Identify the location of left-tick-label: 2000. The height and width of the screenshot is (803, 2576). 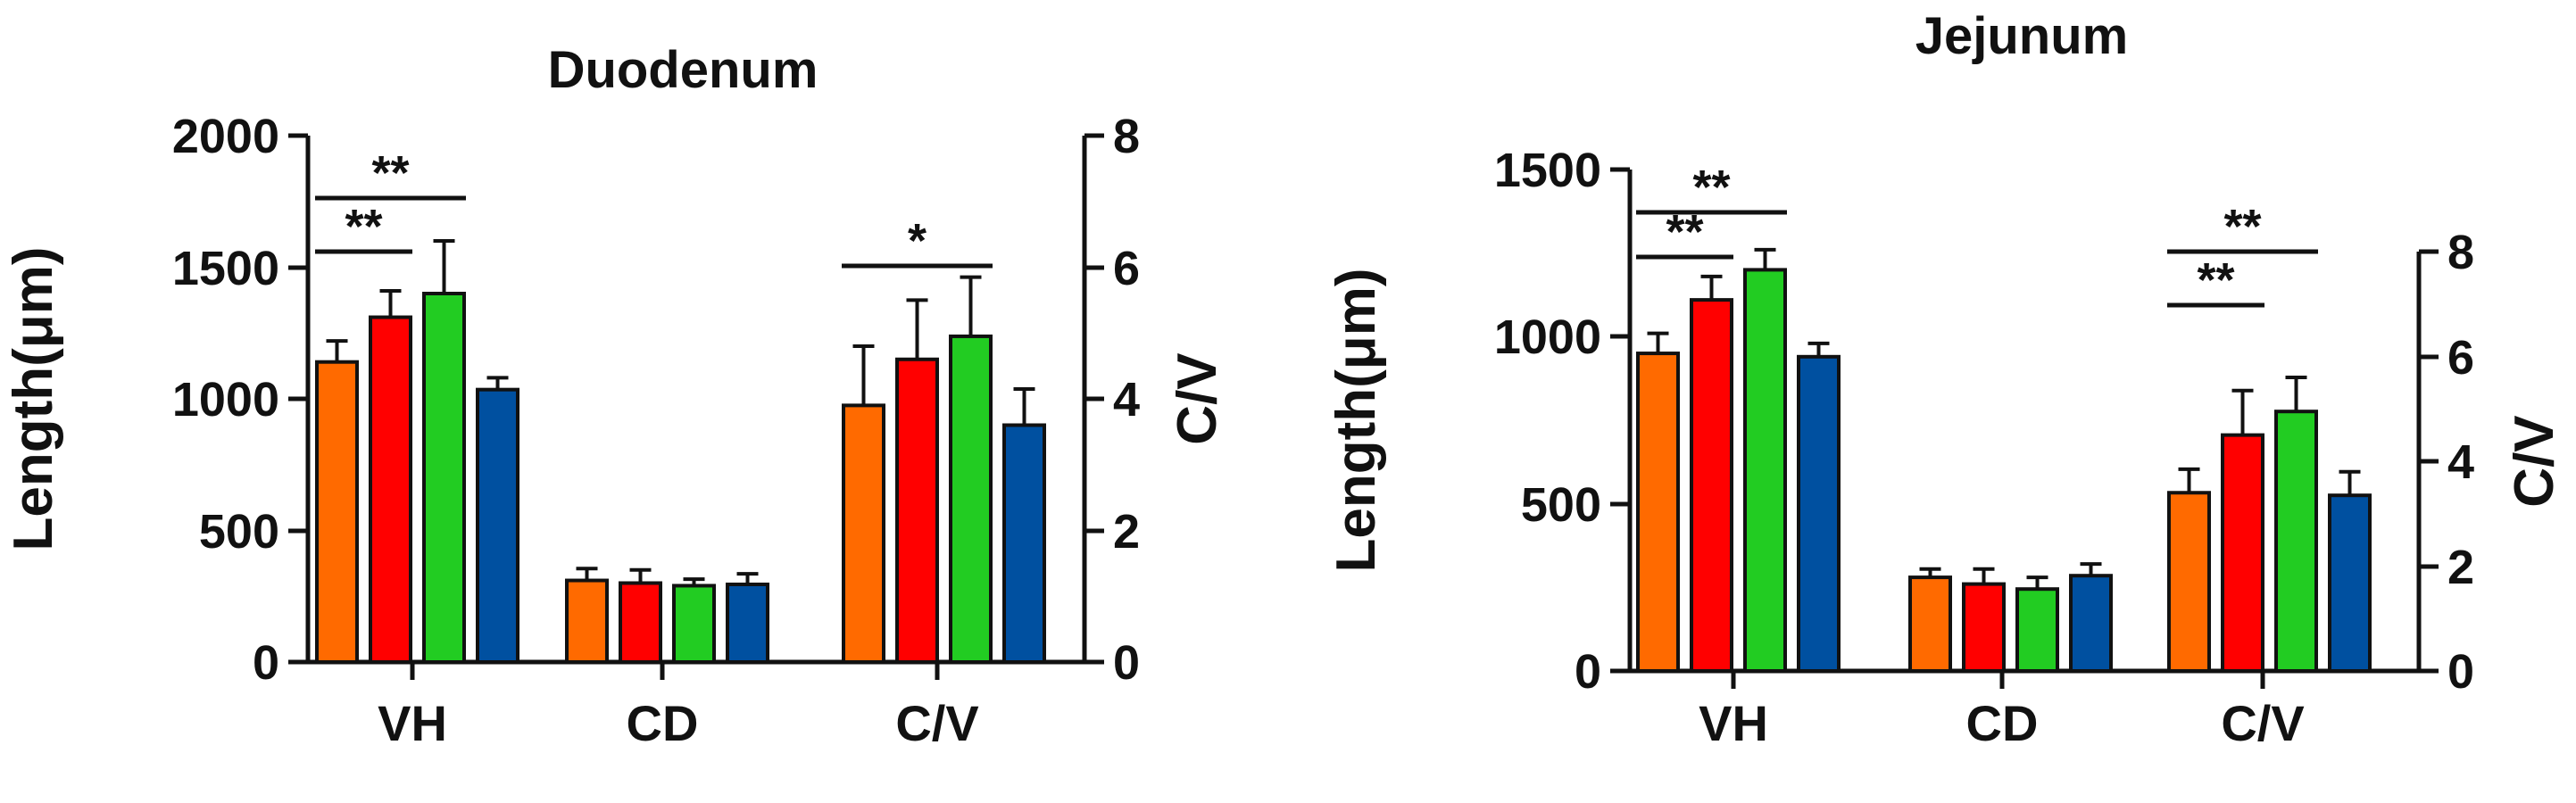
(226, 136).